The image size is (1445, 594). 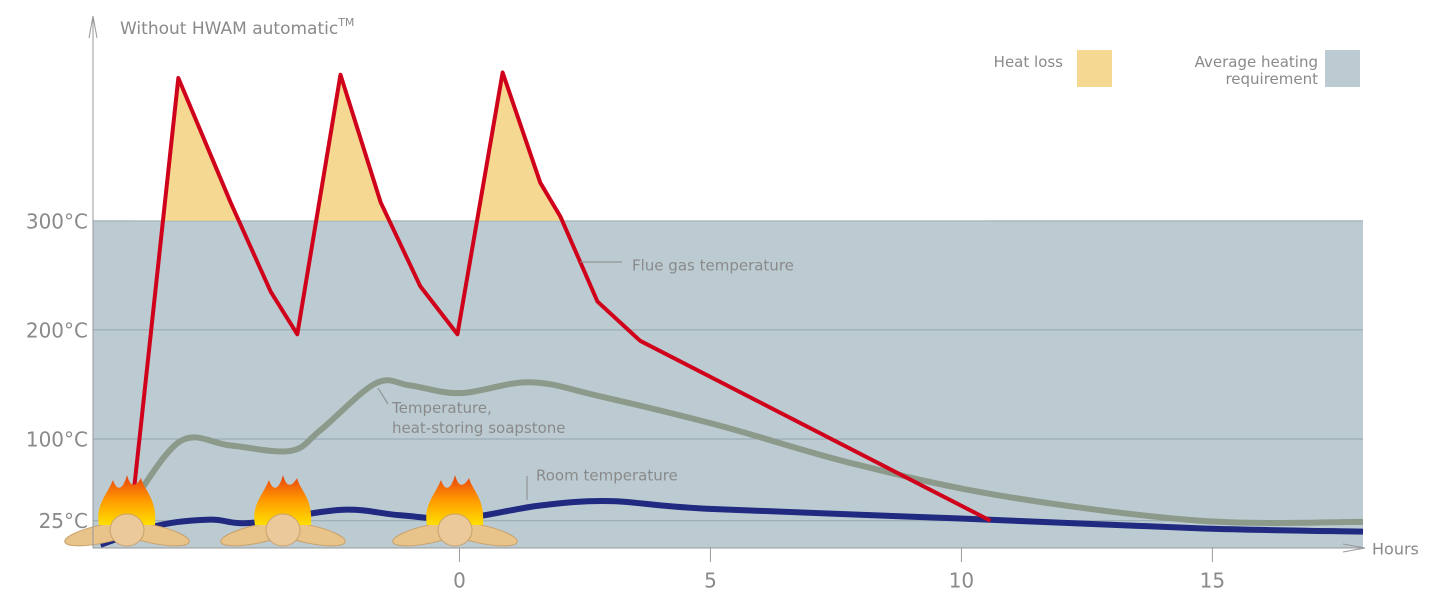 I want to click on legend-label: Average heating requirement, so click(x=1256, y=70).